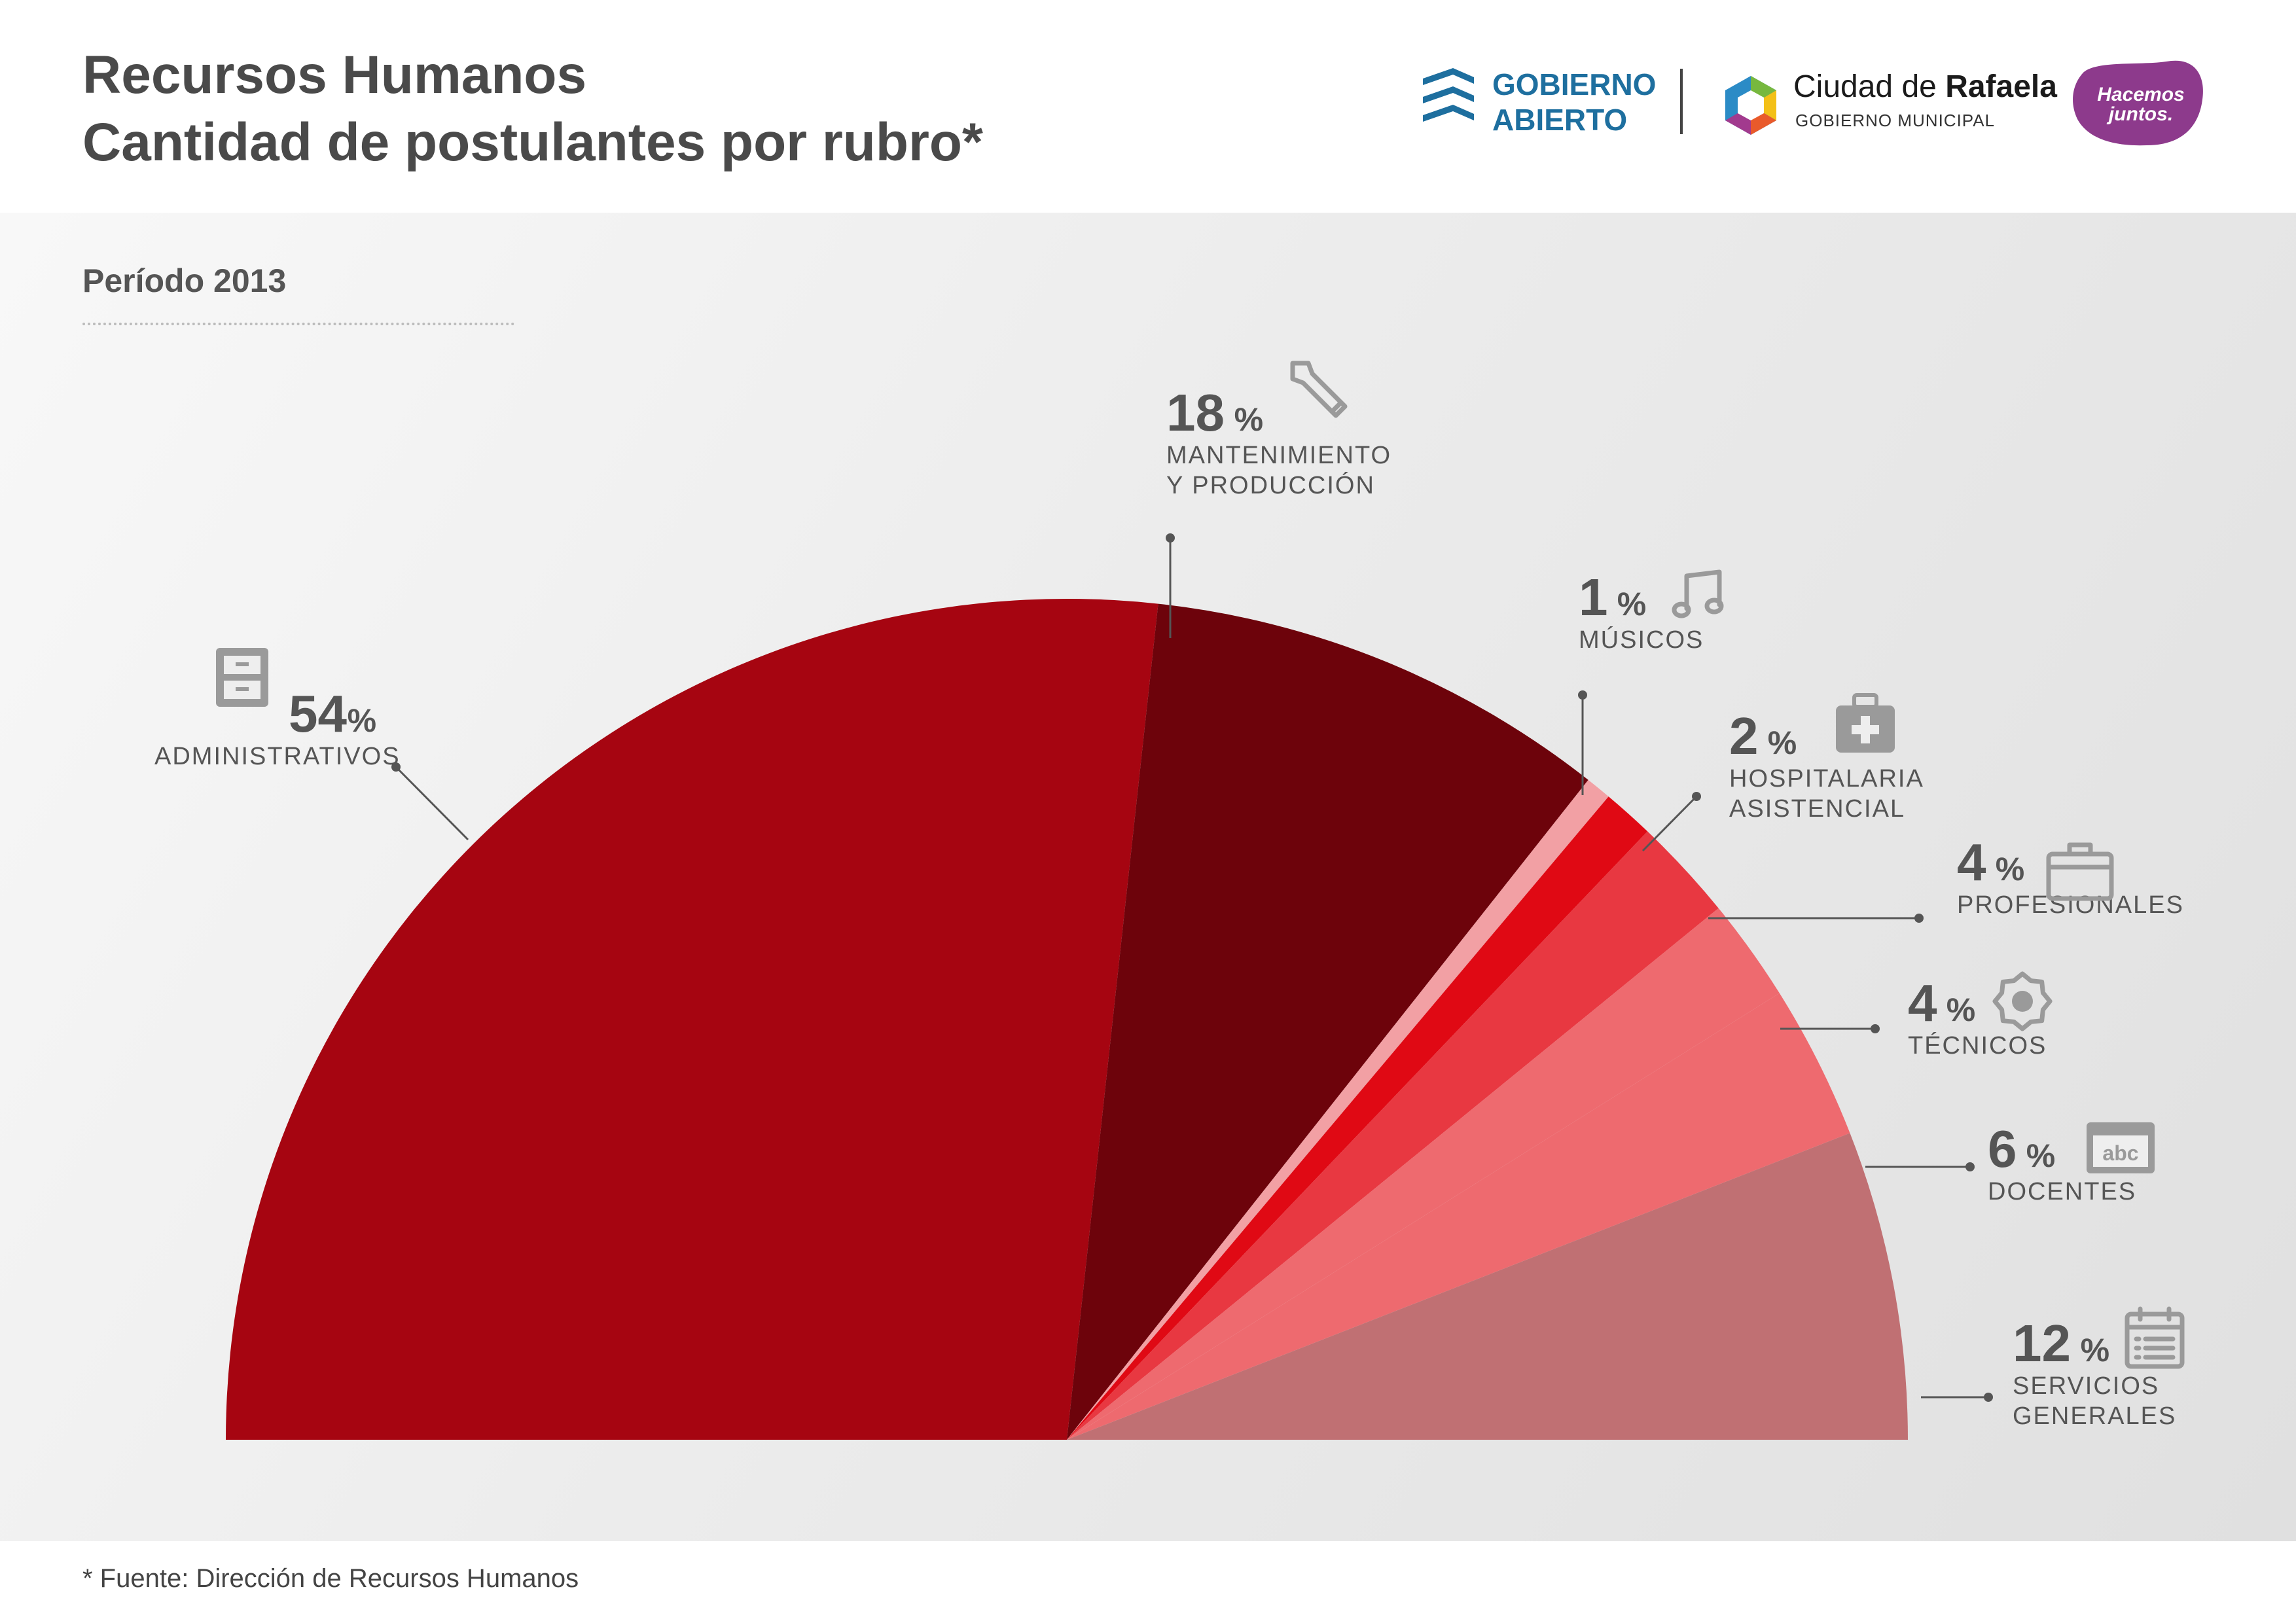  Describe the element at coordinates (1922, 1003) in the screenshot. I see `value-tecnicos: 4` at that location.